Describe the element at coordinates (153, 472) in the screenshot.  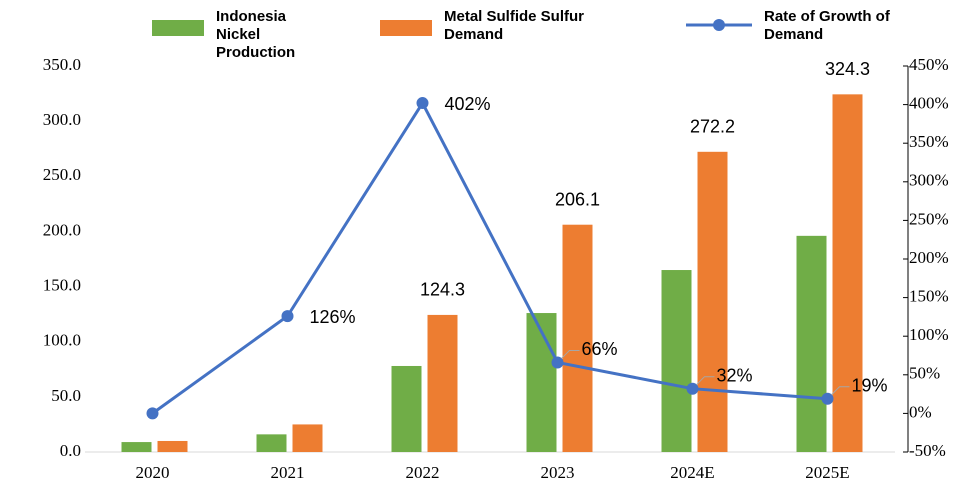
I see `x-tick-label: 2020` at that location.